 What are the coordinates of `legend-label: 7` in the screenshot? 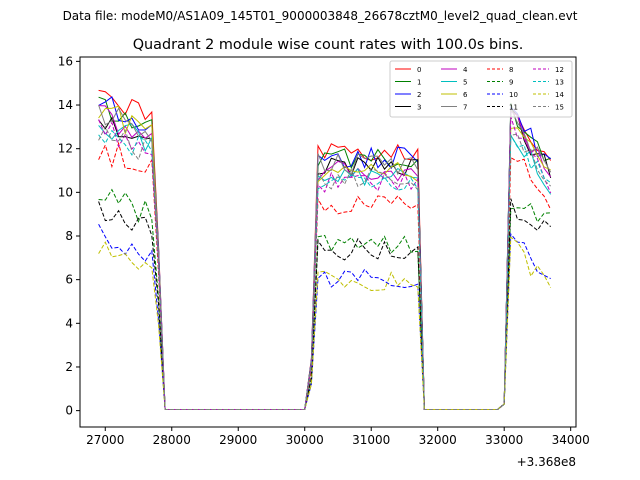 It's located at (465, 108).